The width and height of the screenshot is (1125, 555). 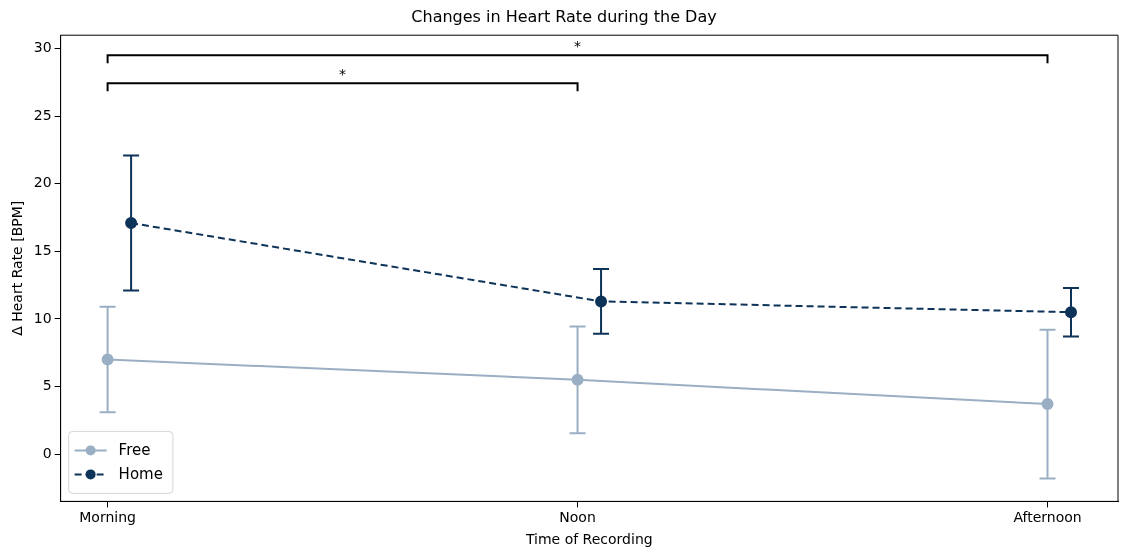 I want to click on y-tick-label: 25, so click(x=42, y=114).